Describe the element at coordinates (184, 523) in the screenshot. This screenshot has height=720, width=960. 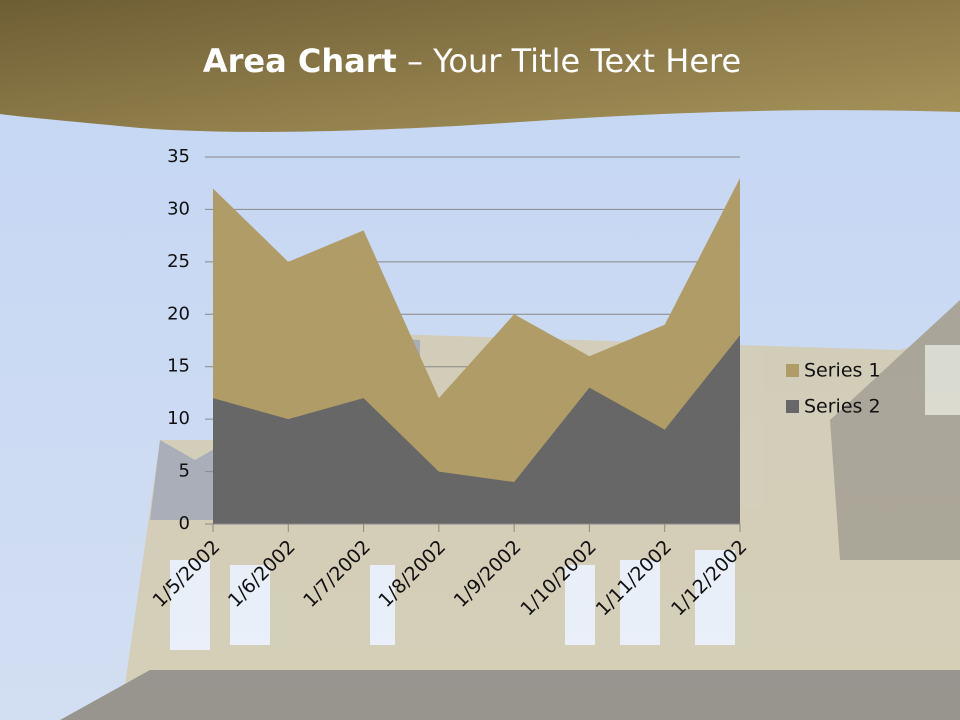
I see `y-tick-label: 0` at that location.